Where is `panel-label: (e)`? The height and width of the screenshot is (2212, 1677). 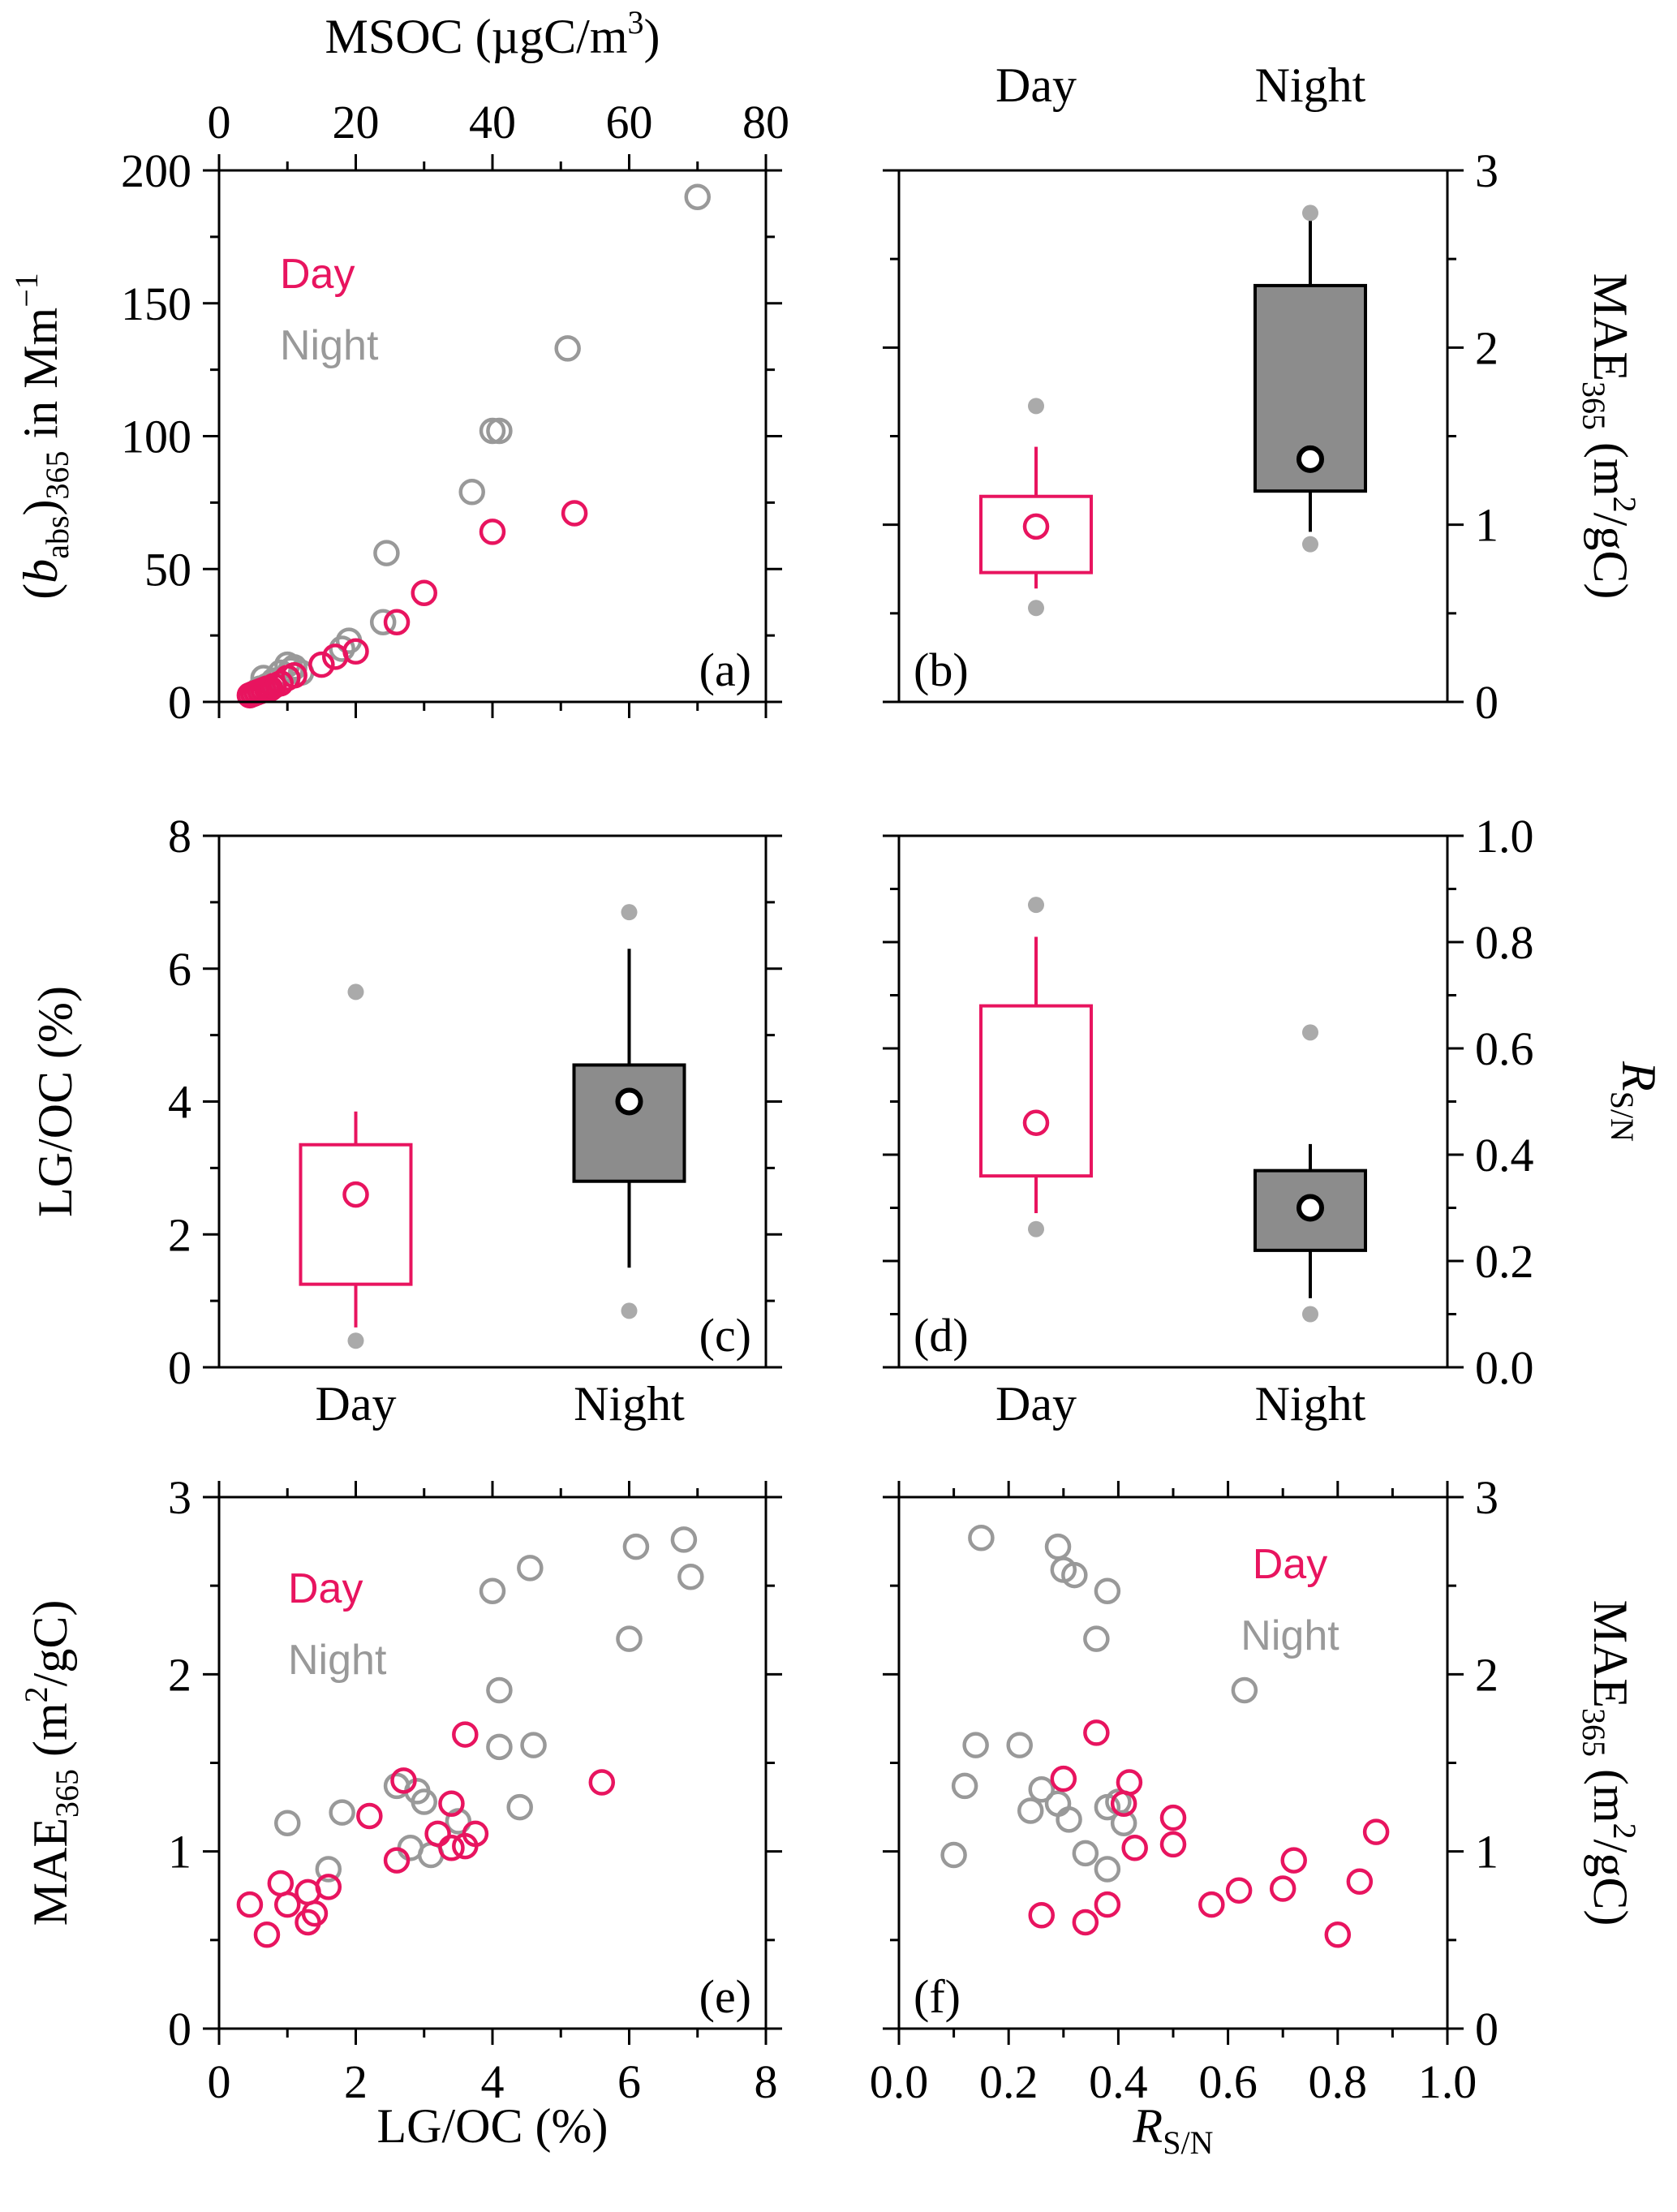 panel-label: (e) is located at coordinates (725, 1997).